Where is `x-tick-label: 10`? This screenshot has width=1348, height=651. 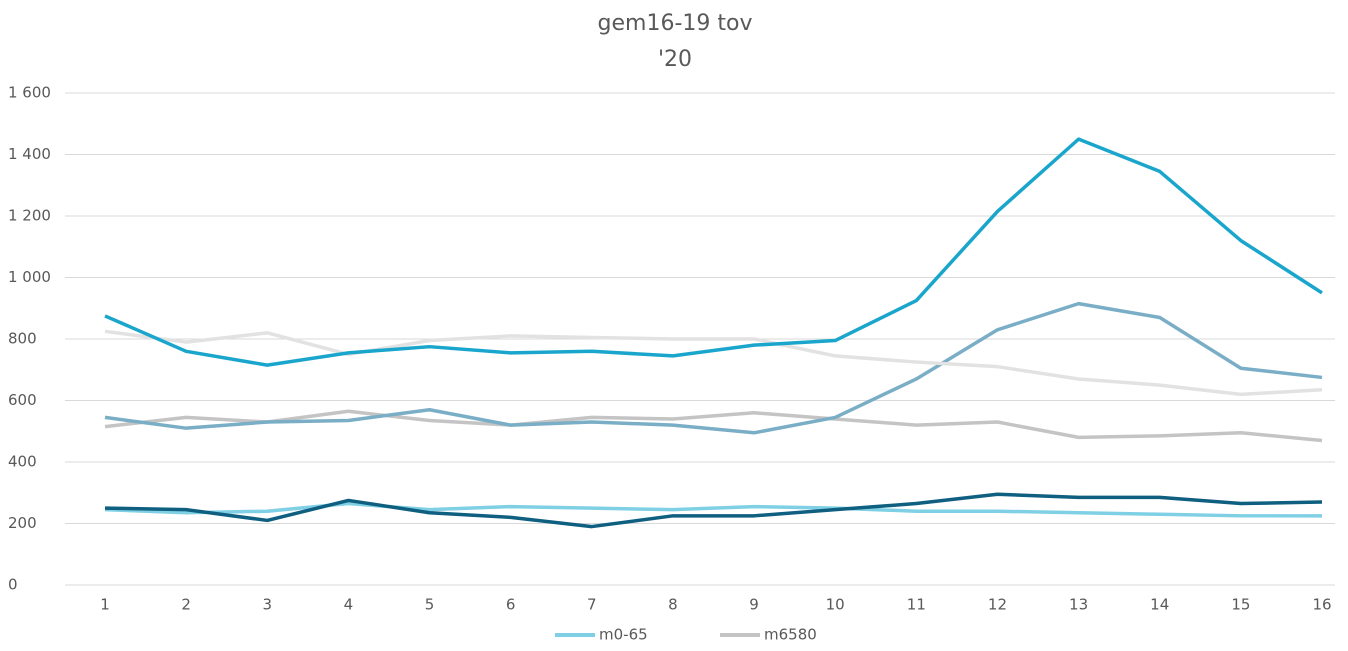 x-tick-label: 10 is located at coordinates (835, 605).